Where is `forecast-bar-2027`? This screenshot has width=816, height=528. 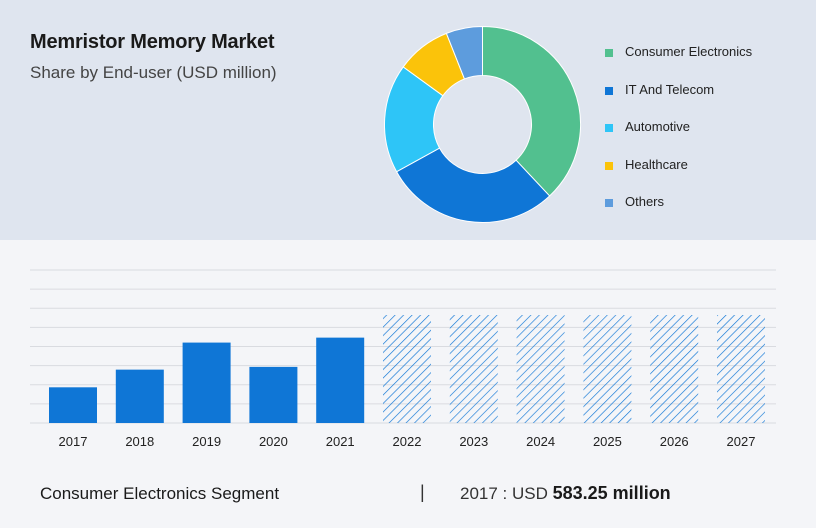
forecast-bar-2027 is located at coordinates (741, 369).